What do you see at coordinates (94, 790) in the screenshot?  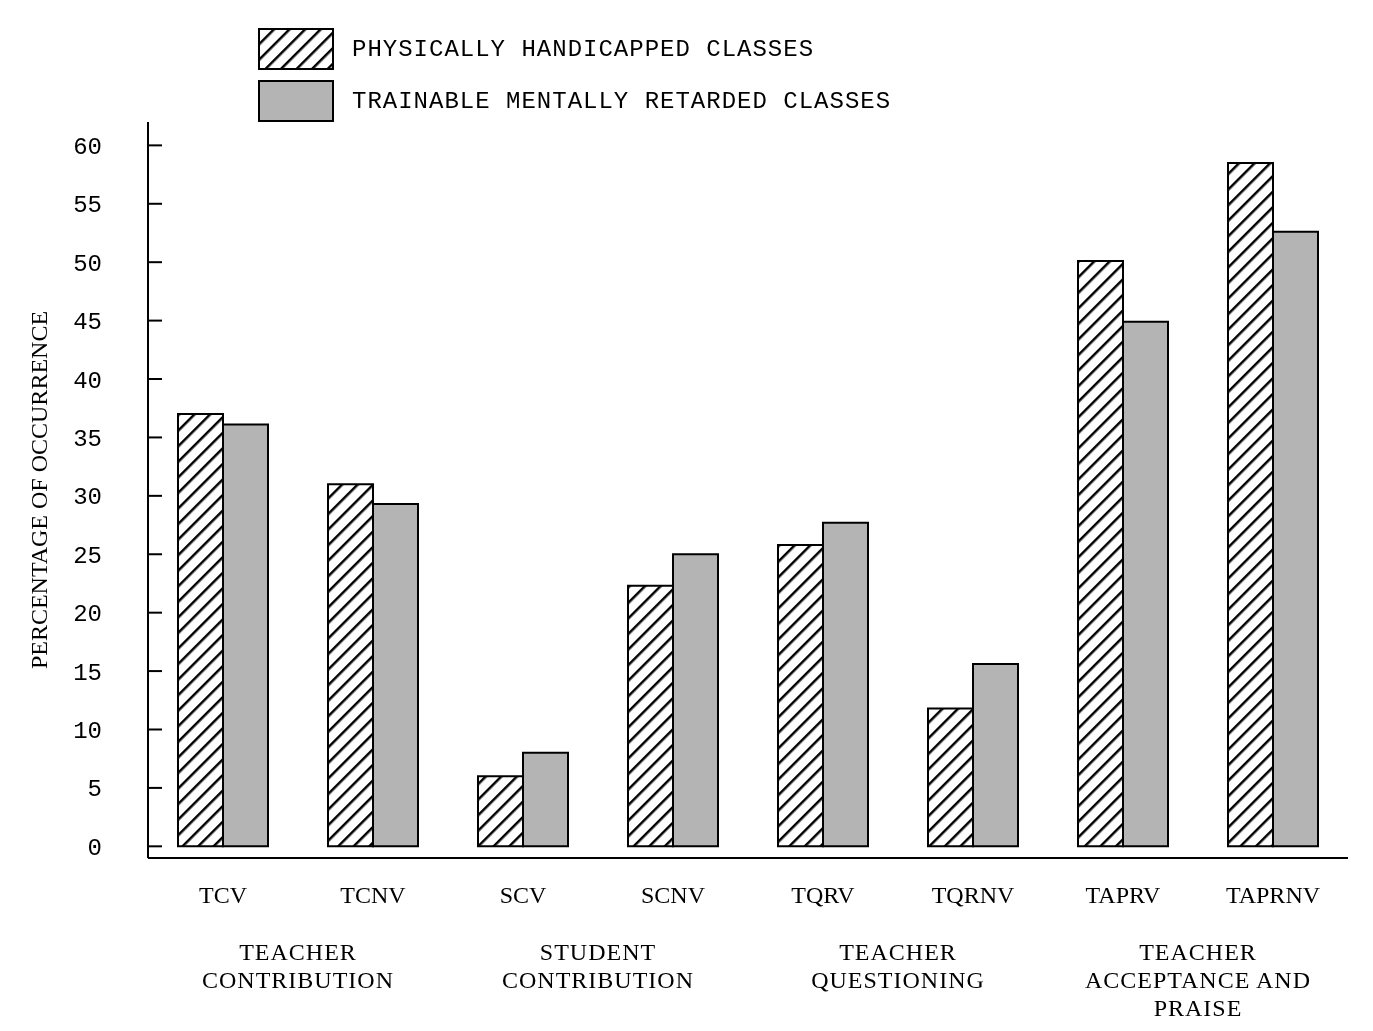 I see `y-tick-label: 5` at bounding box center [94, 790].